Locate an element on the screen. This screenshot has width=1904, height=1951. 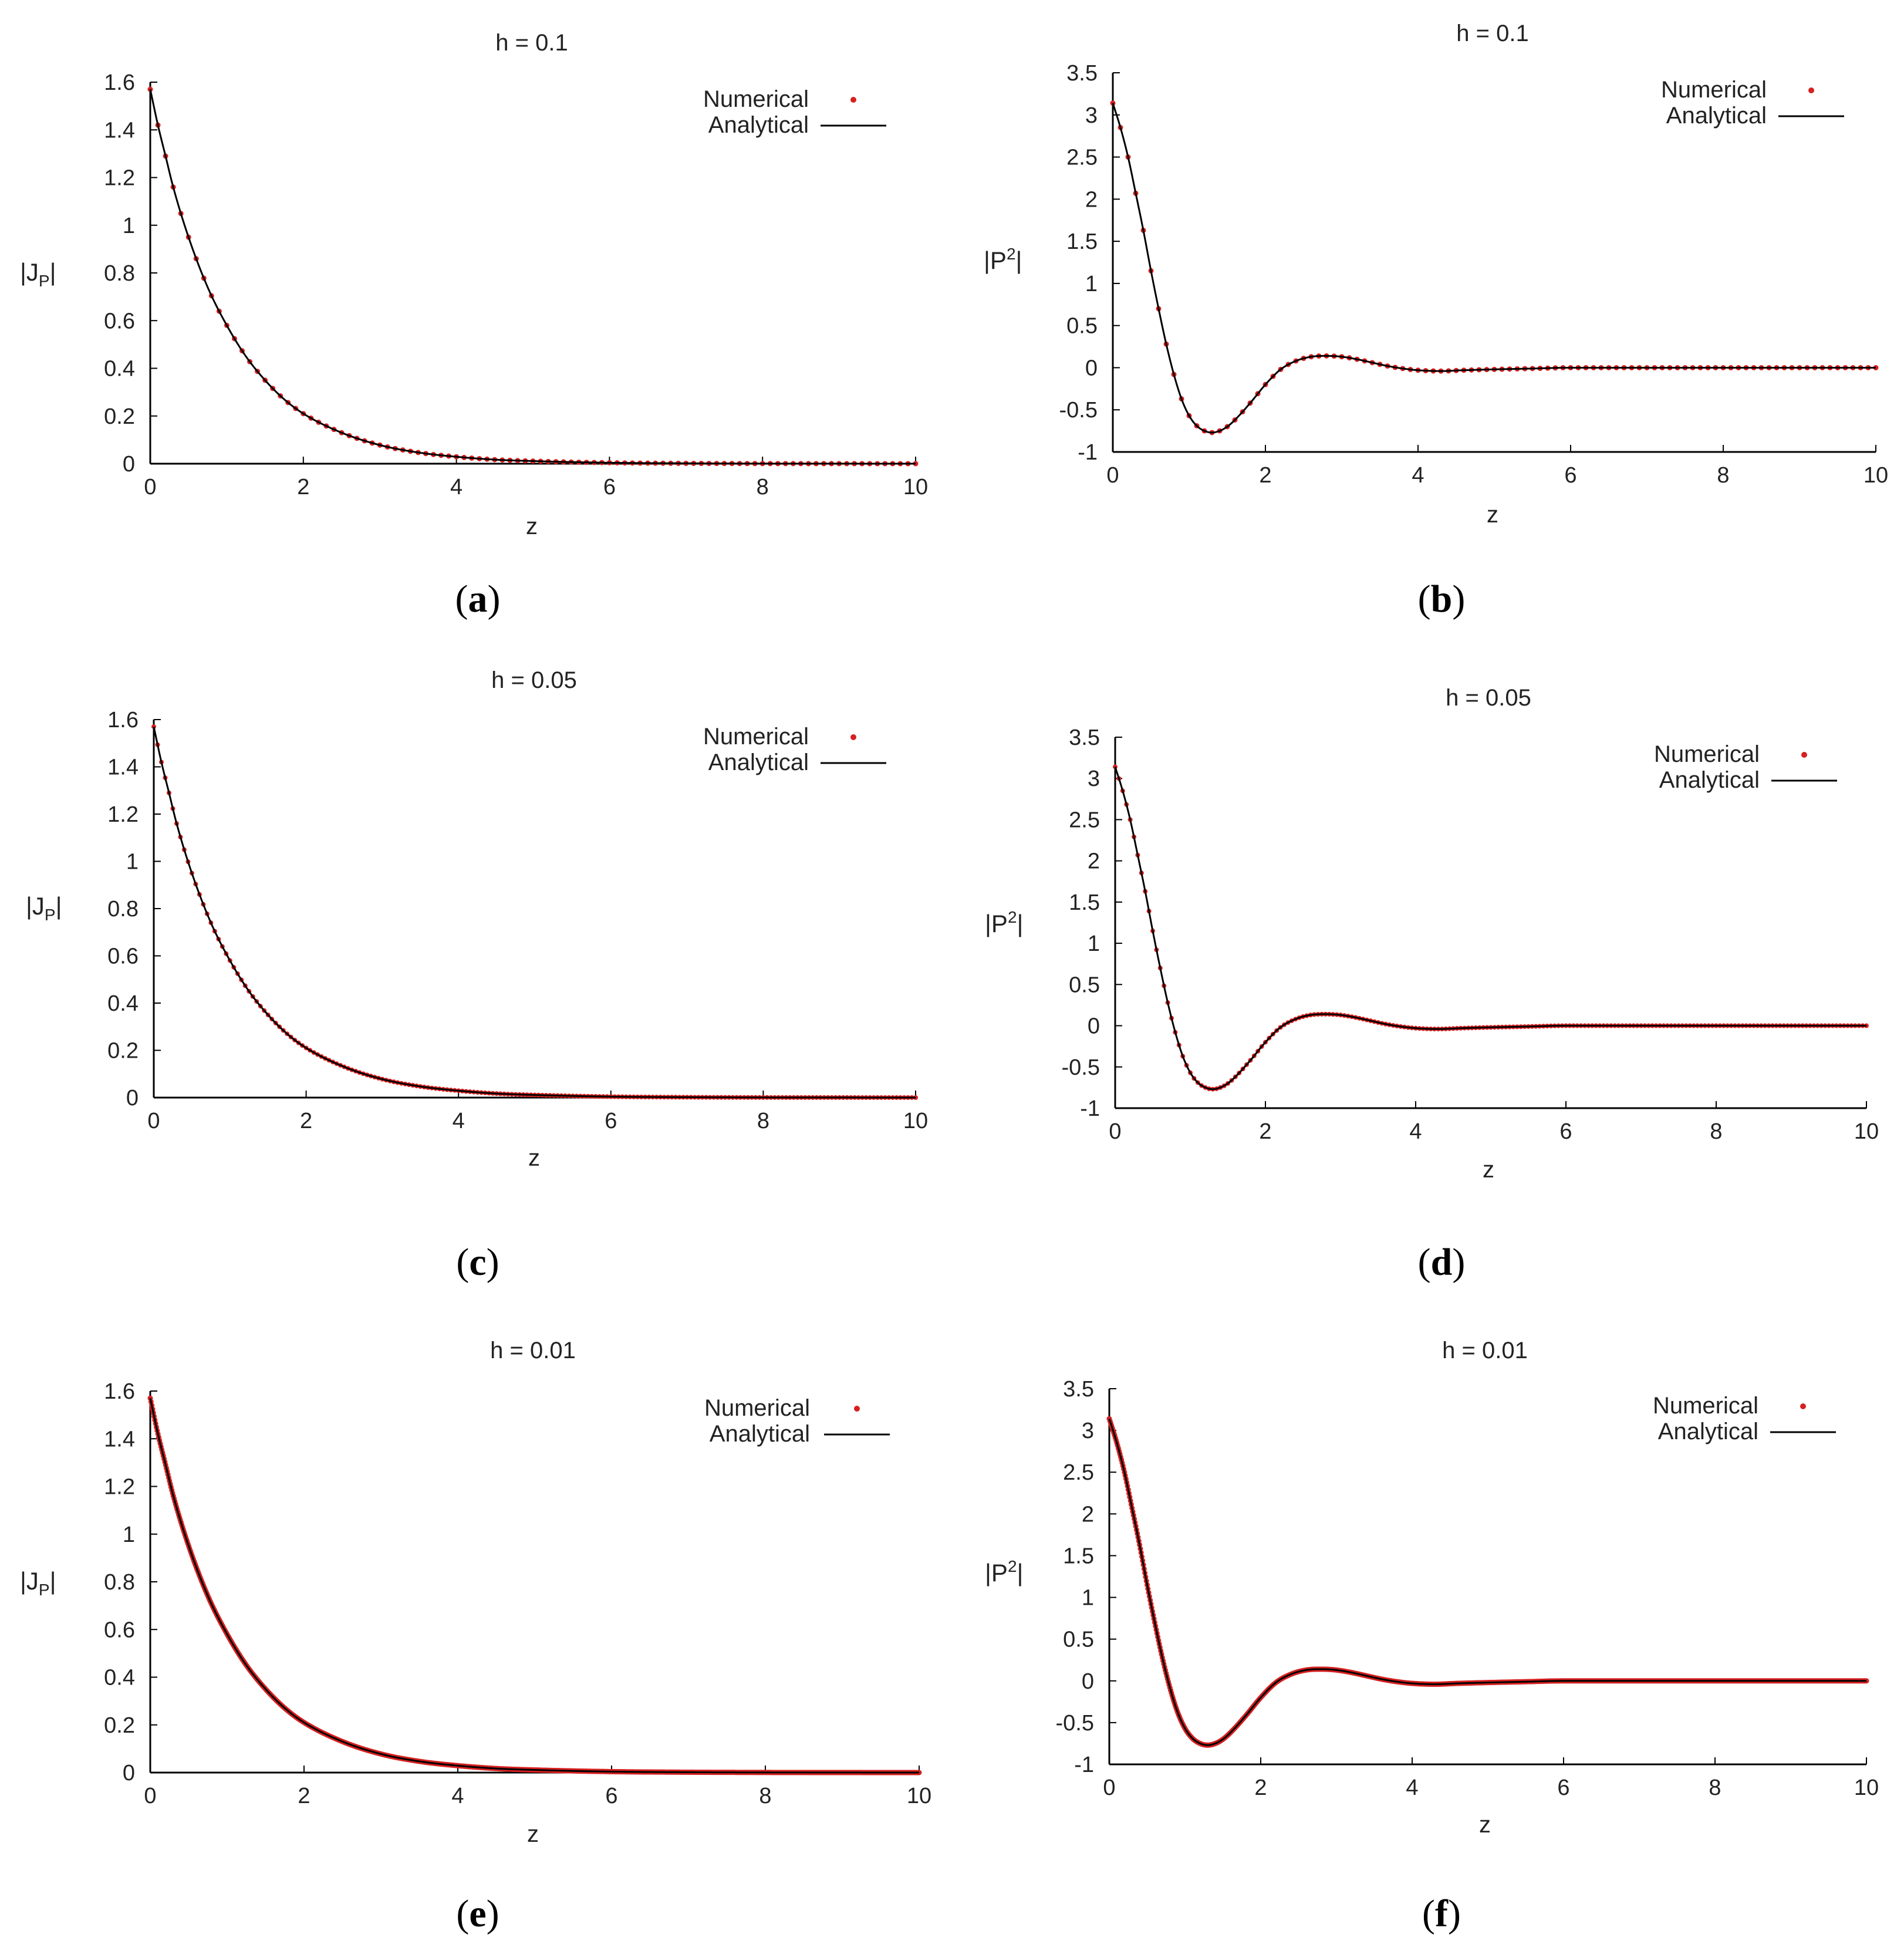
caption-f: (f) is located at coordinates (1441, 1913).